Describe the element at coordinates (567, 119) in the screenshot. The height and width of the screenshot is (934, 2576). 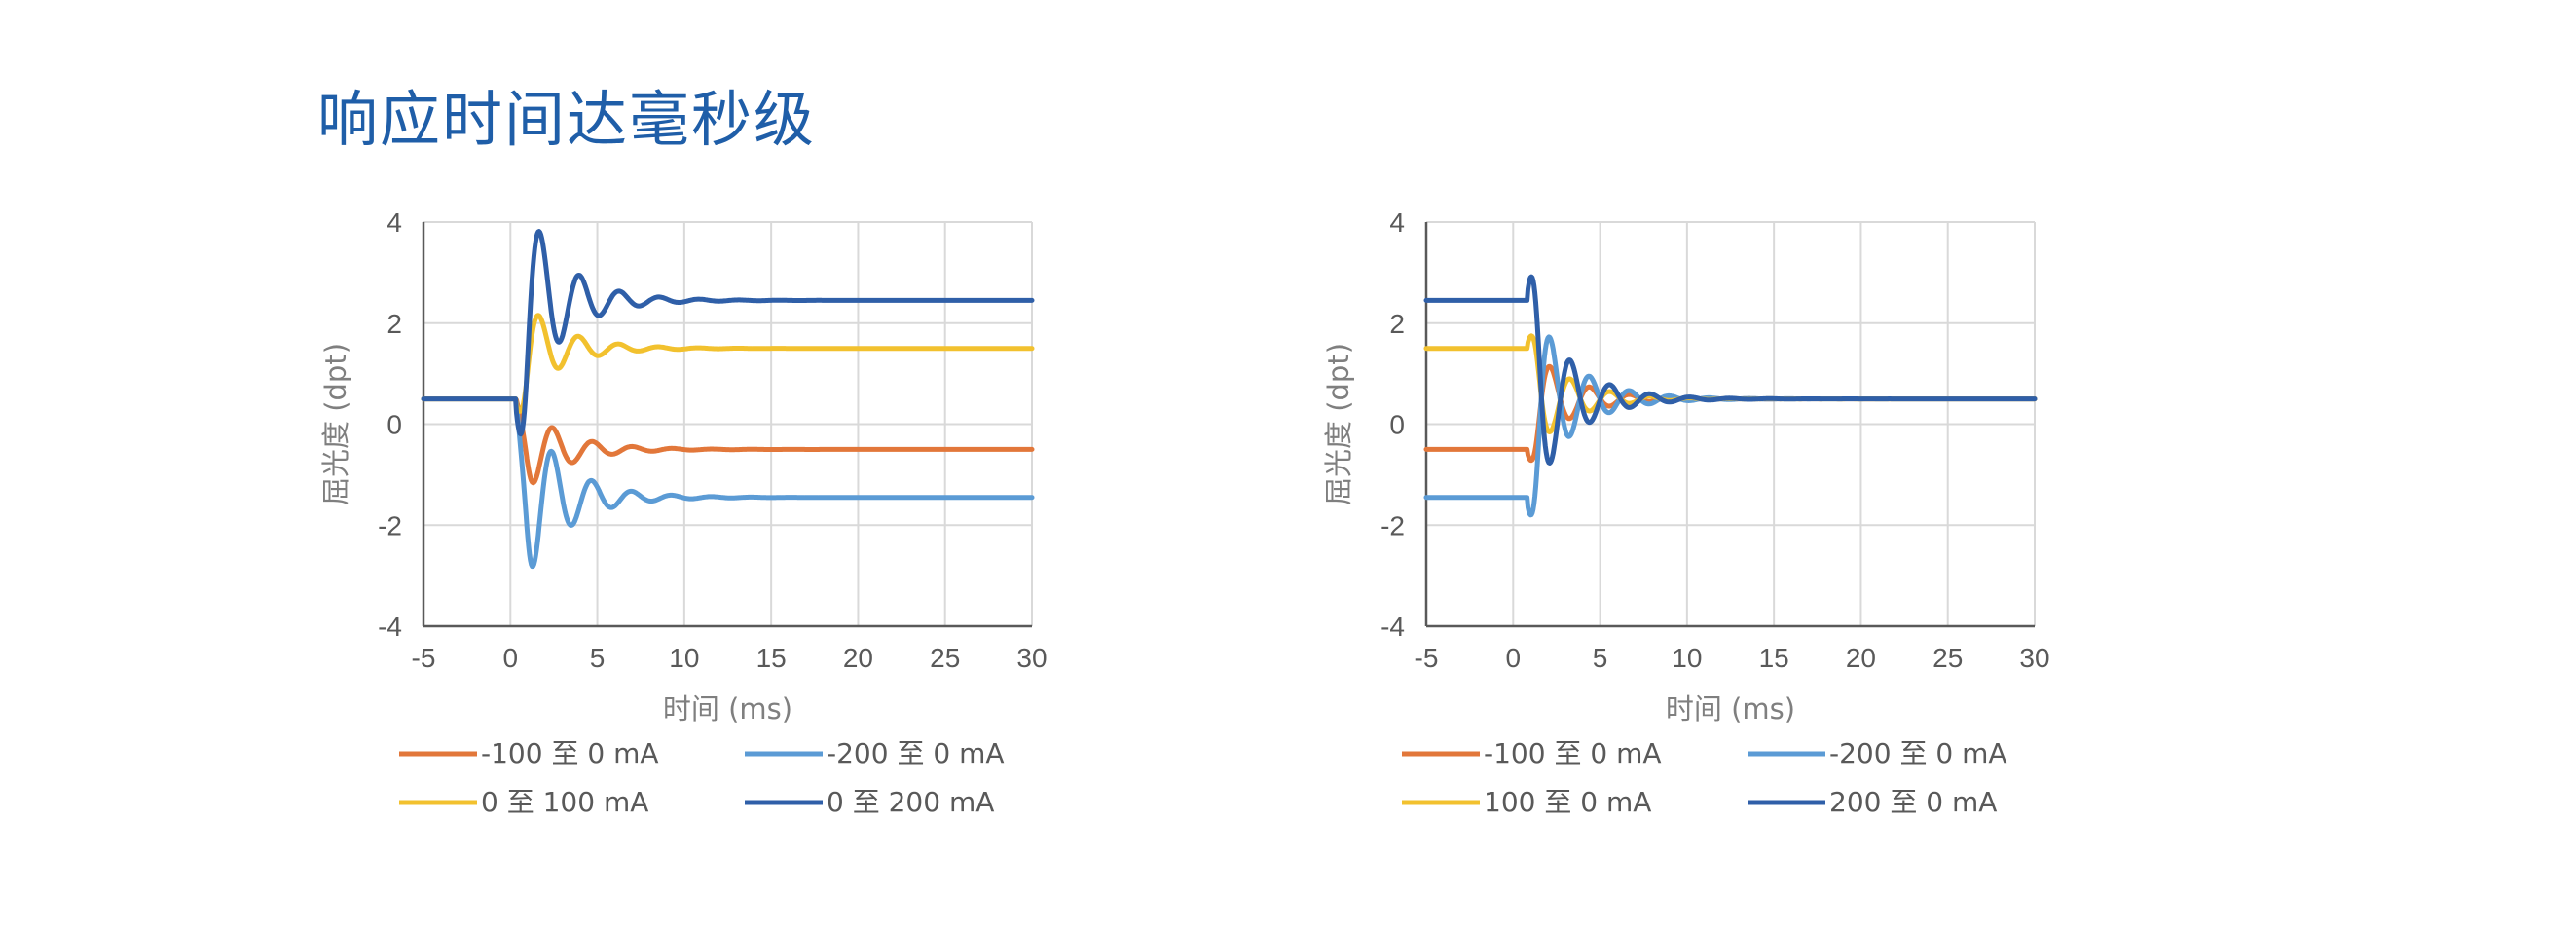
I see `page-title: 响应时间达毫秒级` at that location.